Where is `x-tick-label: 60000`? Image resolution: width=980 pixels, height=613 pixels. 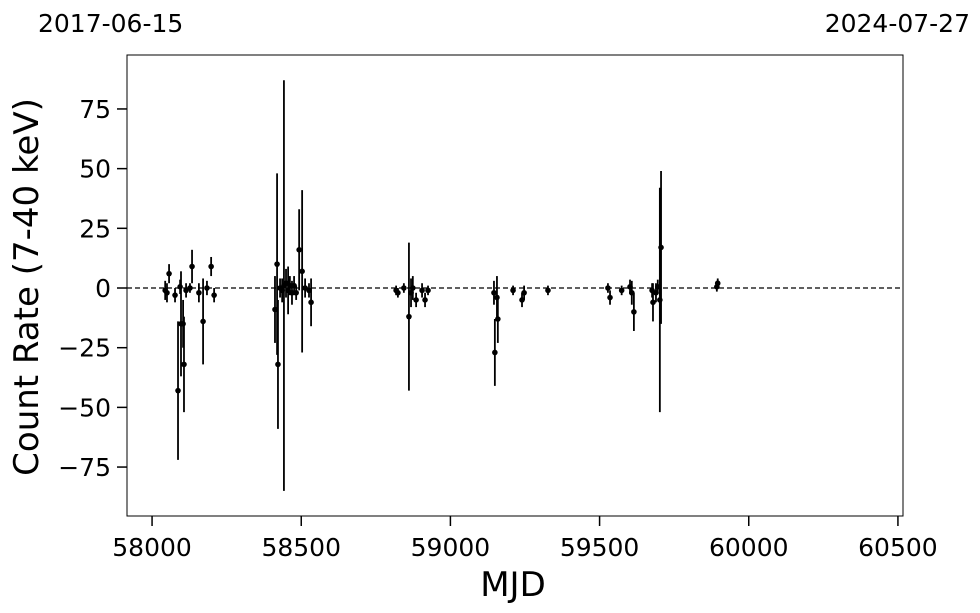
x-tick-label: 60000 is located at coordinates (749, 547).